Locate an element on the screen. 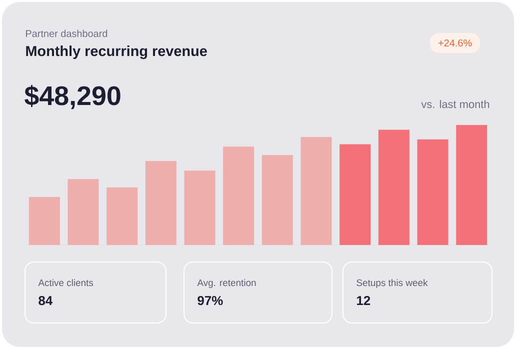  text: Setups this week is located at coordinates (392, 283).